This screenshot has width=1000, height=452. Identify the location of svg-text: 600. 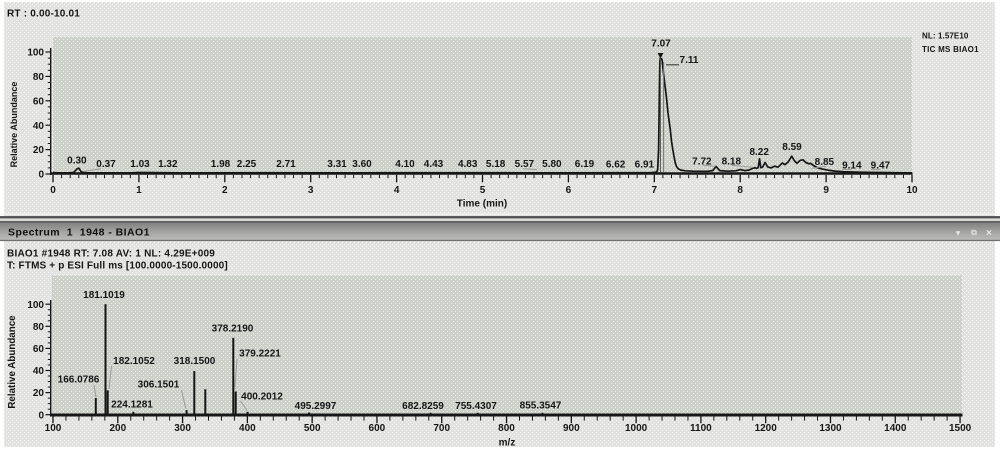
(377, 428).